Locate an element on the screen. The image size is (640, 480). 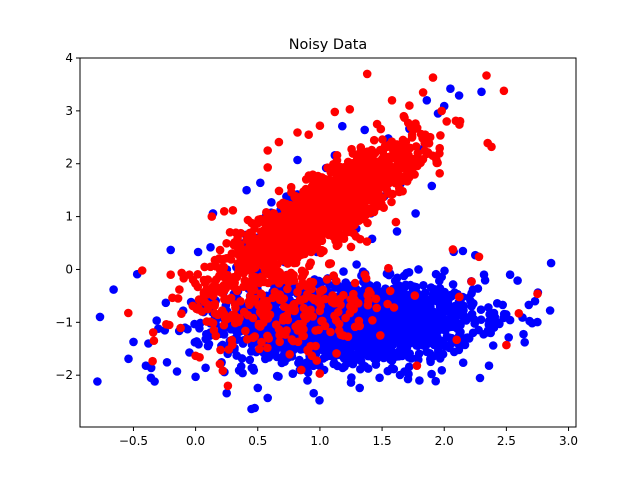
x-axis: −0.5 0.0 0.5 1.0 1.5 2.0 2.5 3.0 is located at coordinates (348, 437).